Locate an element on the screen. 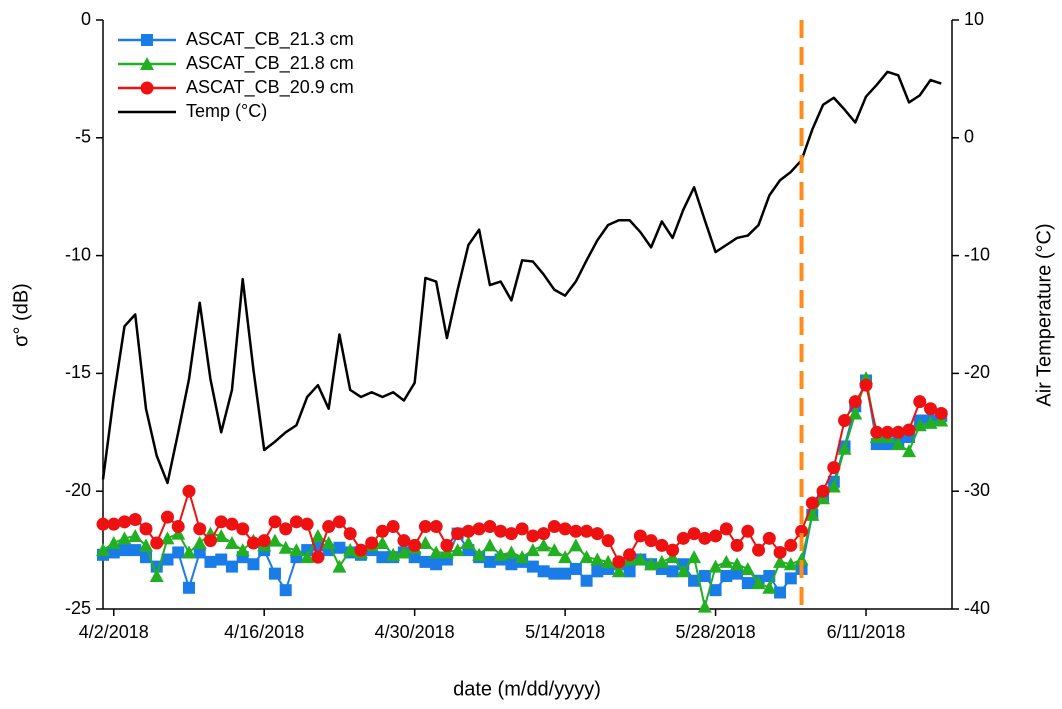 Image resolution: width=1062 pixels, height=709 pixels. x-axis-label: date (m/dd/yyyy) is located at coordinates (527, 689).